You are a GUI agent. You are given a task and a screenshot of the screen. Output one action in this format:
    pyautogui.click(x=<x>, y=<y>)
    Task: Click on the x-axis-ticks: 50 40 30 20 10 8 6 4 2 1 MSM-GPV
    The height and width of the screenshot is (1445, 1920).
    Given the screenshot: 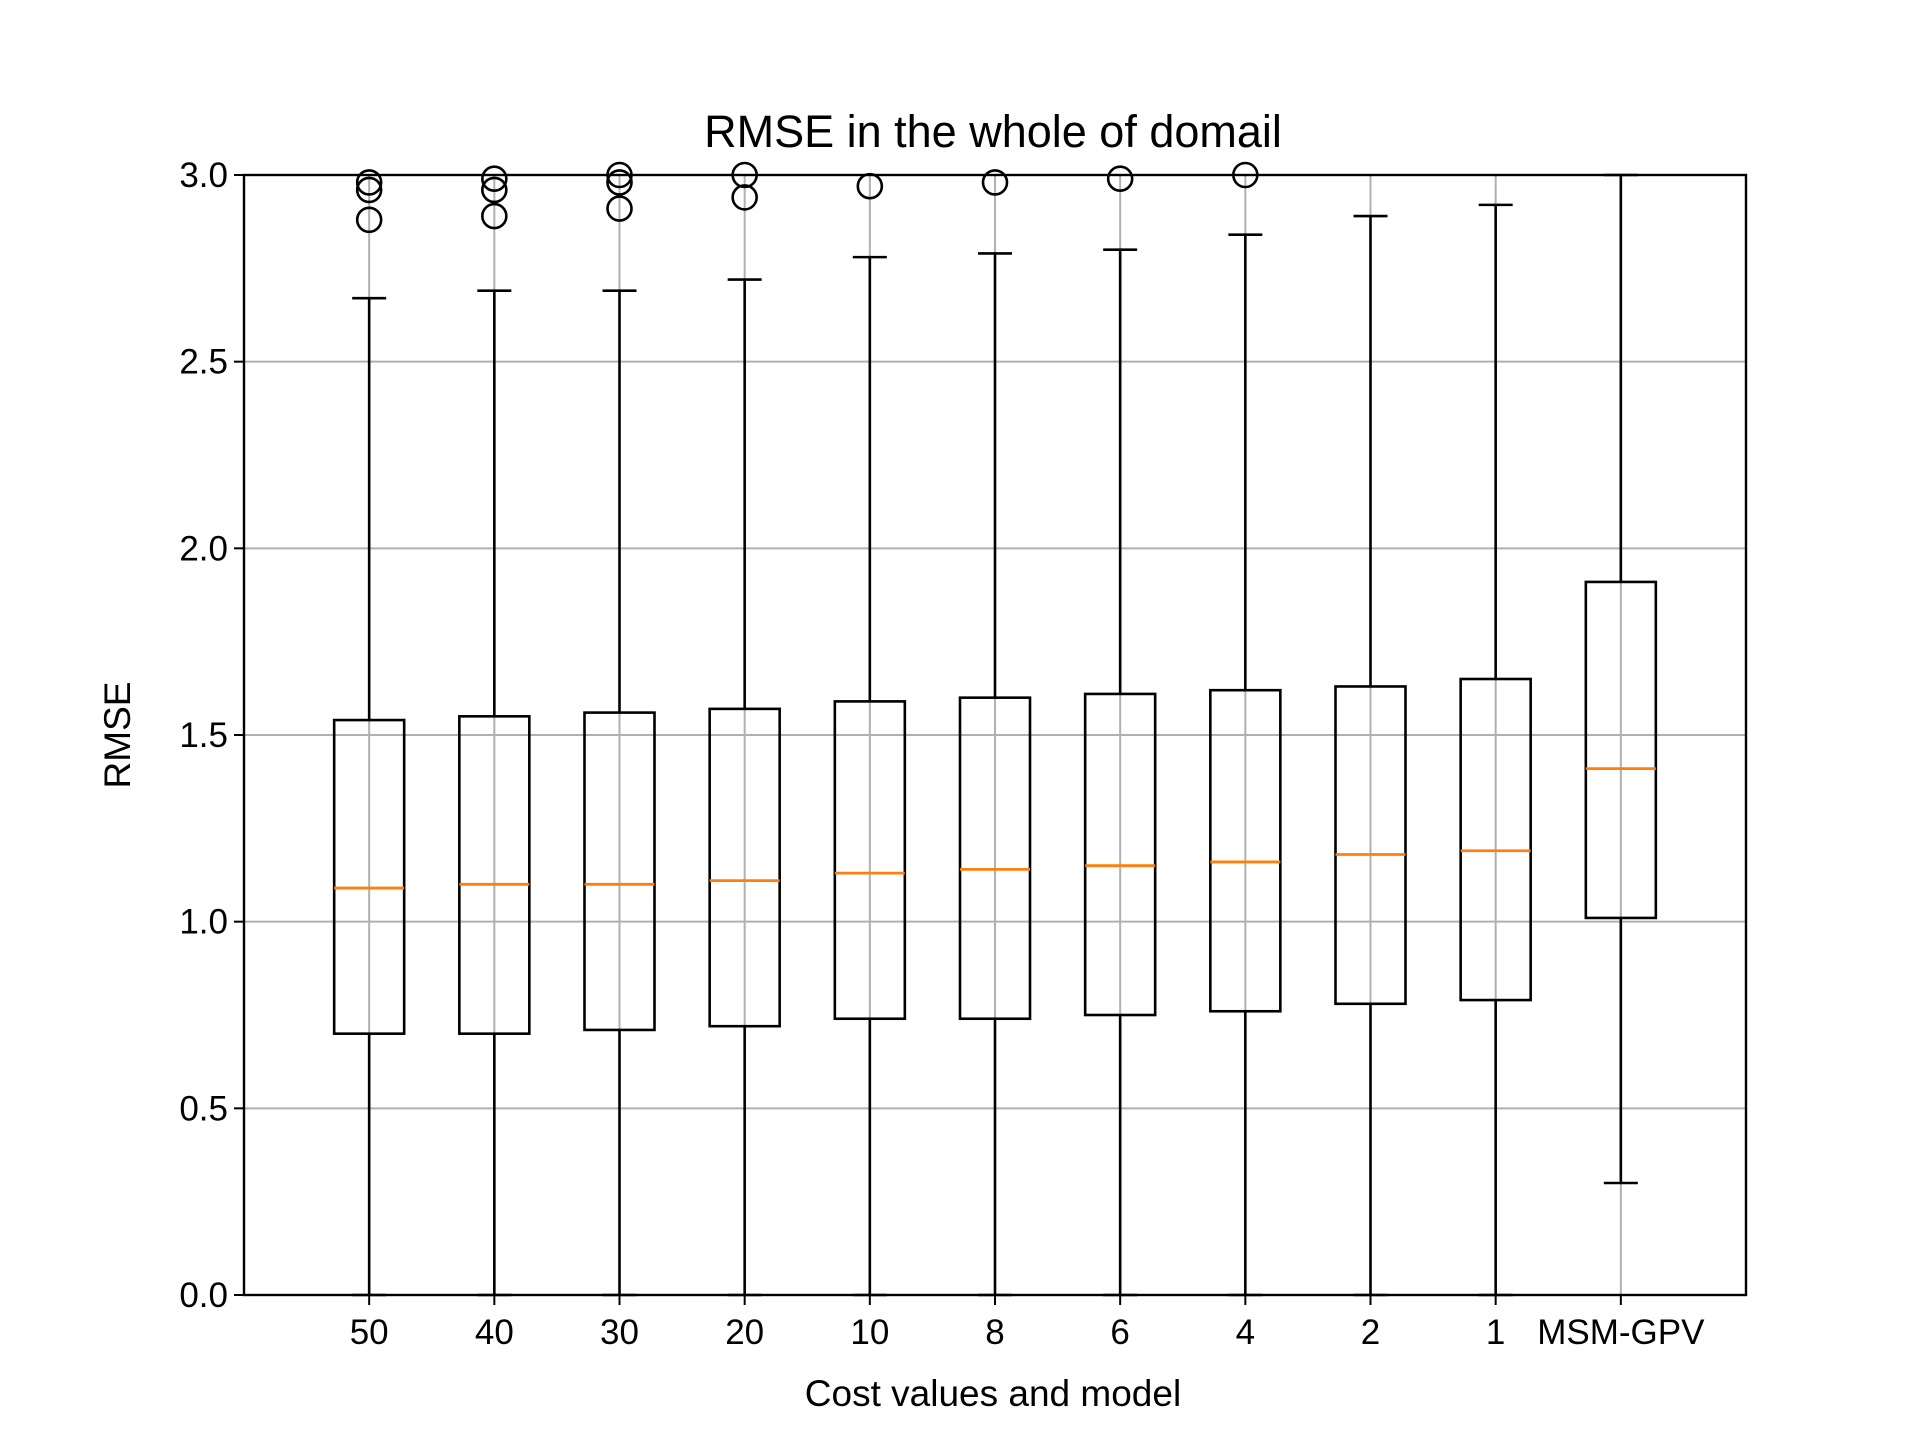 What is the action you would take?
    pyautogui.click(x=1027, y=1323)
    